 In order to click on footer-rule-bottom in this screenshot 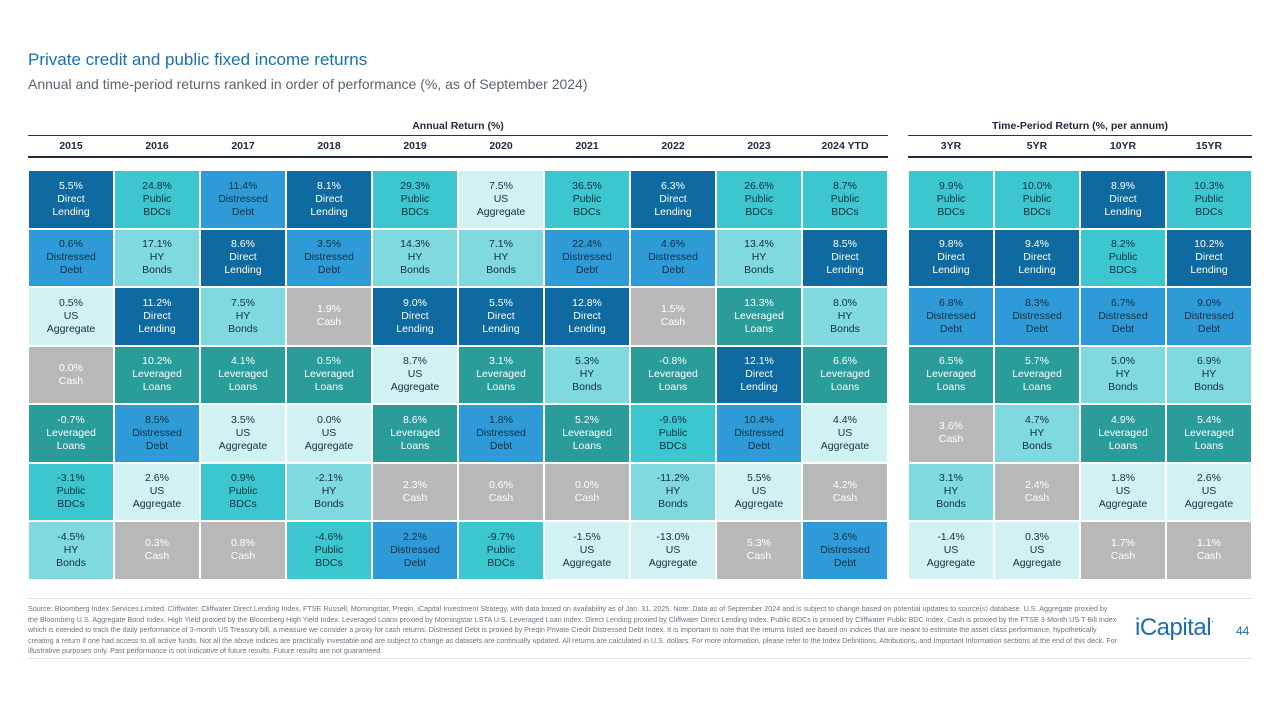, I will do `click(640, 658)`.